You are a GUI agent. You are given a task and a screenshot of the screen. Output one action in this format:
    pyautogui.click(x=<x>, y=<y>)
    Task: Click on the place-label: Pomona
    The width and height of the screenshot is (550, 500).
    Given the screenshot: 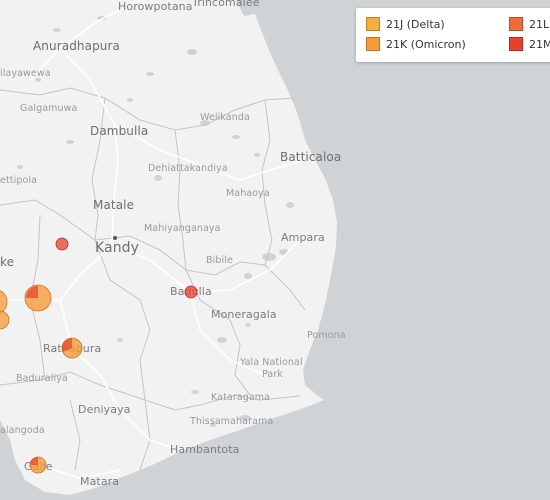 What is the action you would take?
    pyautogui.click(x=326, y=335)
    